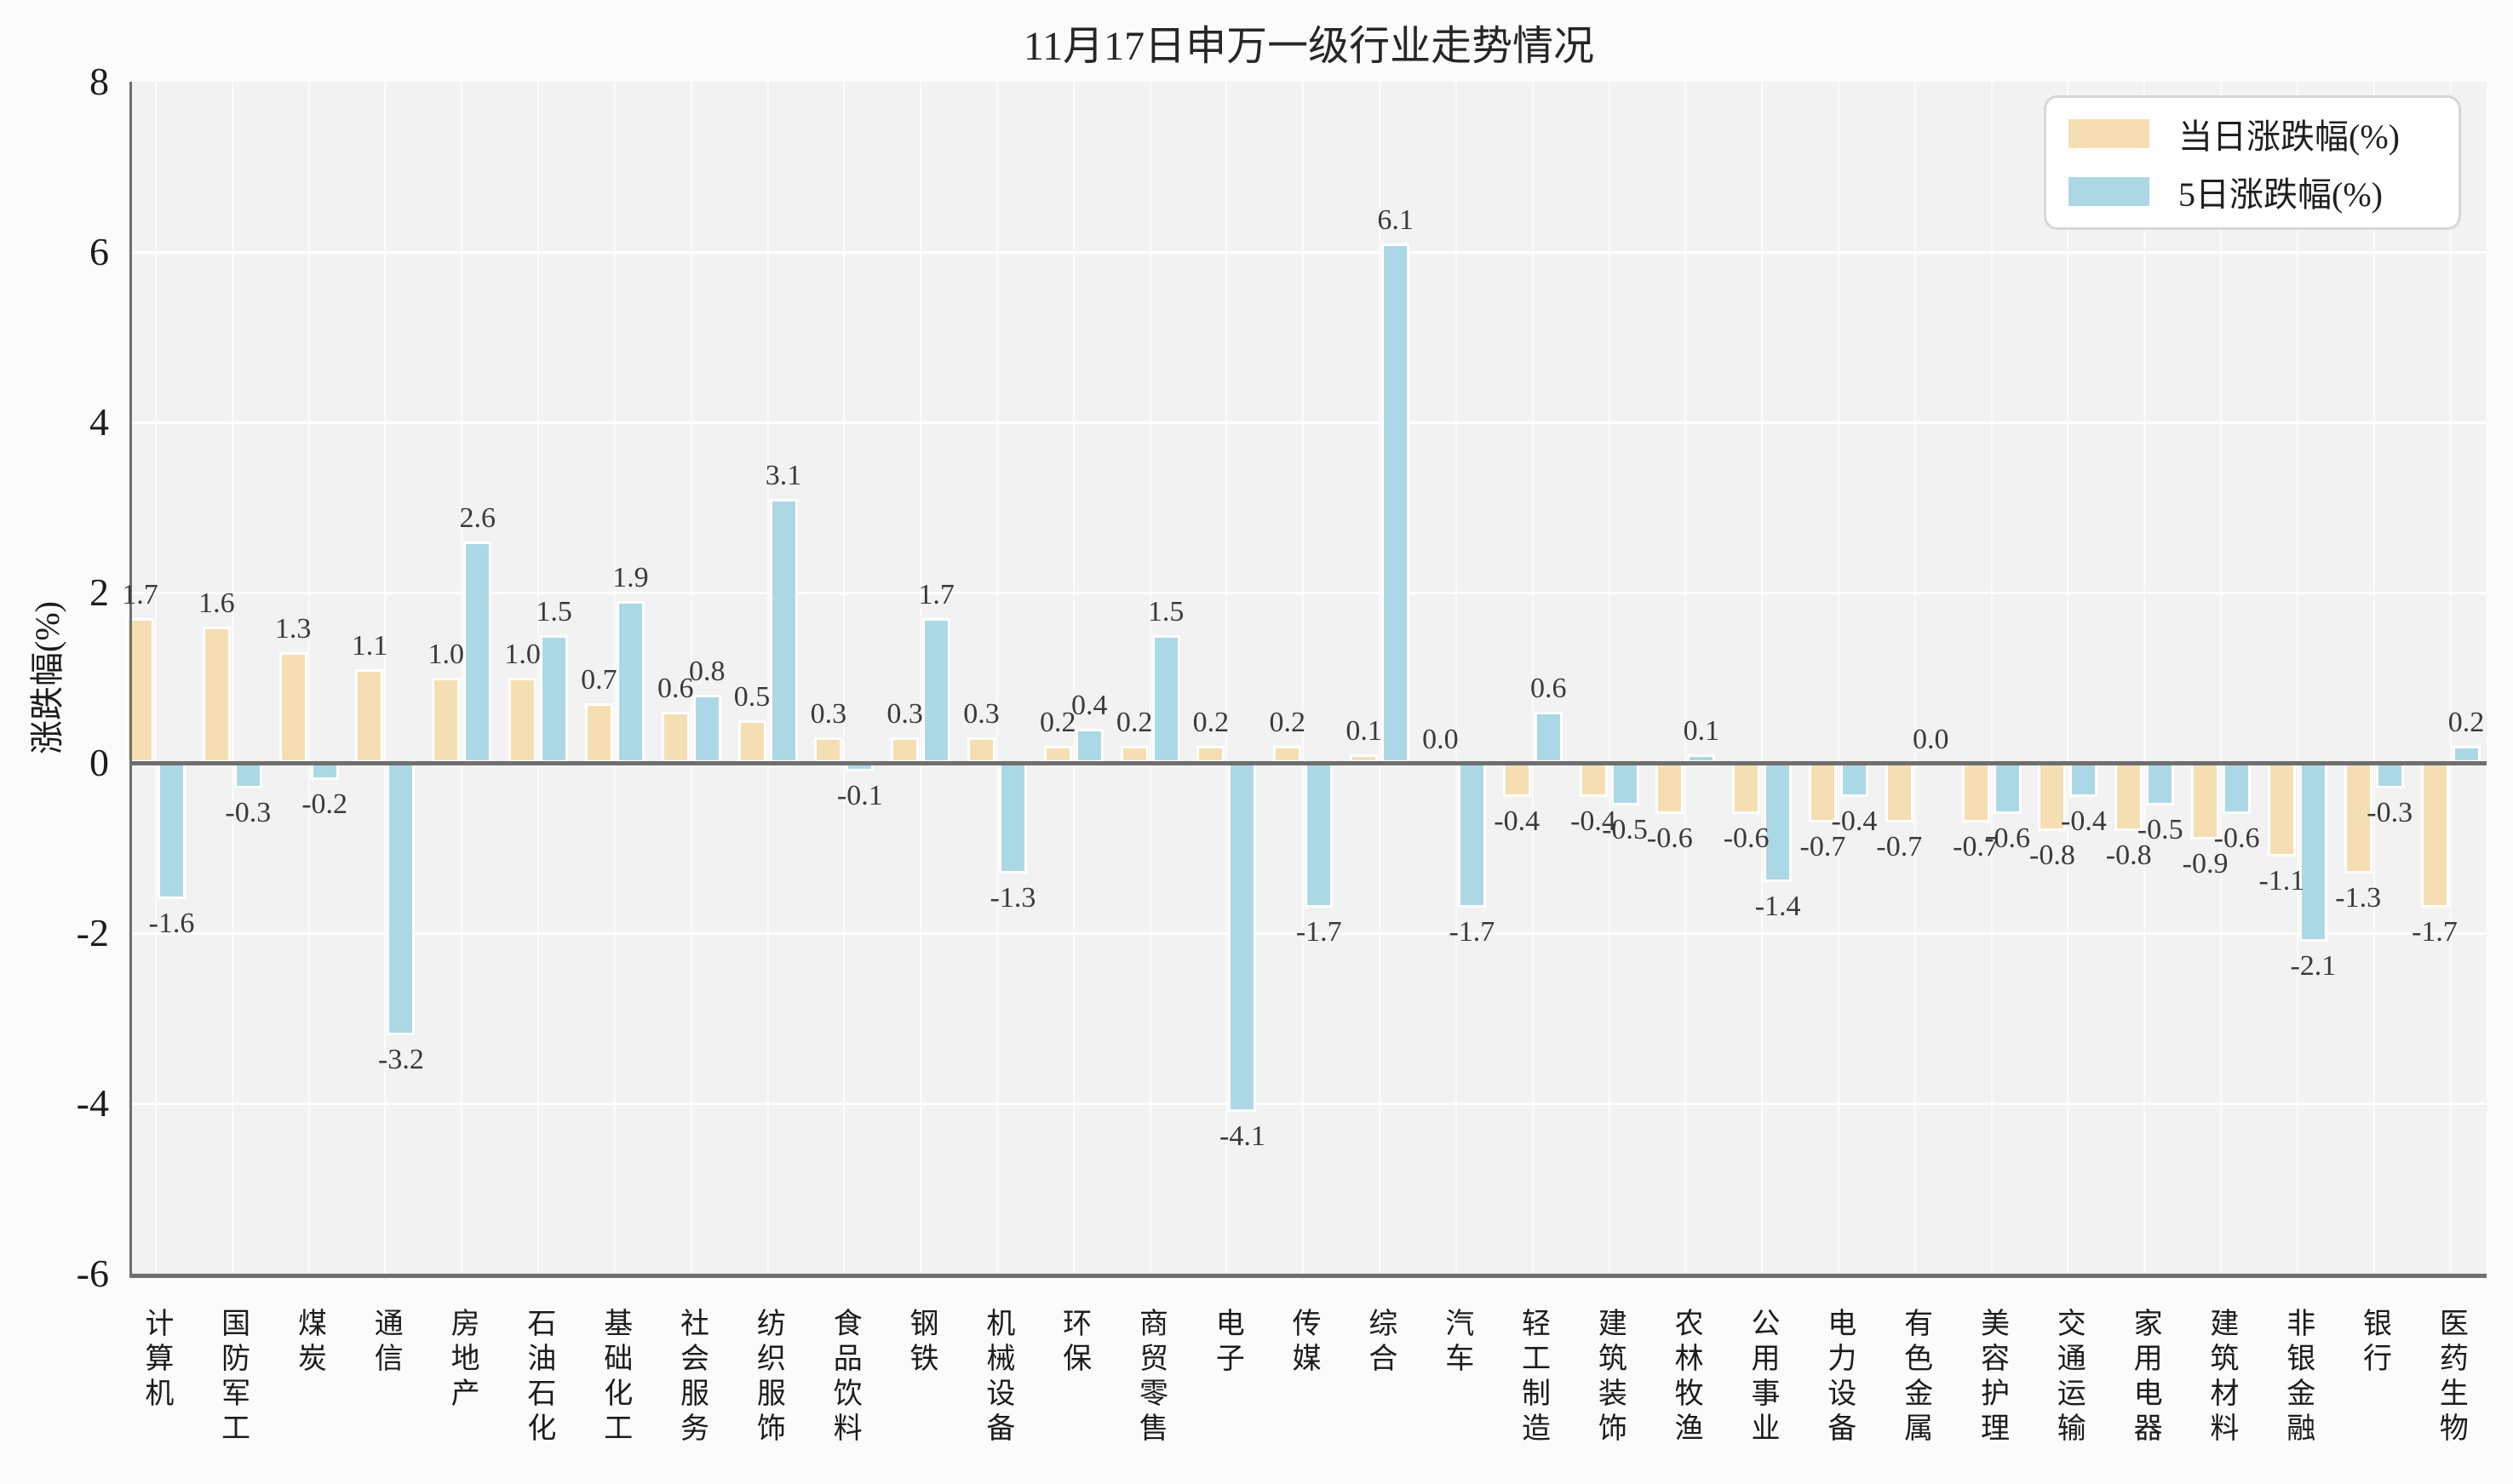 Image resolution: width=2513 pixels, height=1484 pixels. What do you see at coordinates (2358, 898) in the screenshot?
I see `value-label: -1.3` at bounding box center [2358, 898].